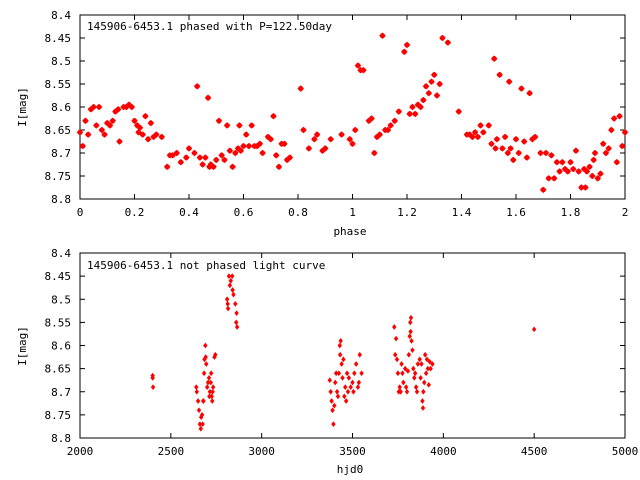 This screenshot has height=480, width=640. What do you see at coordinates (58, 38) in the screenshot?
I see `phased-y-tick-label: 8.45` at bounding box center [58, 38].